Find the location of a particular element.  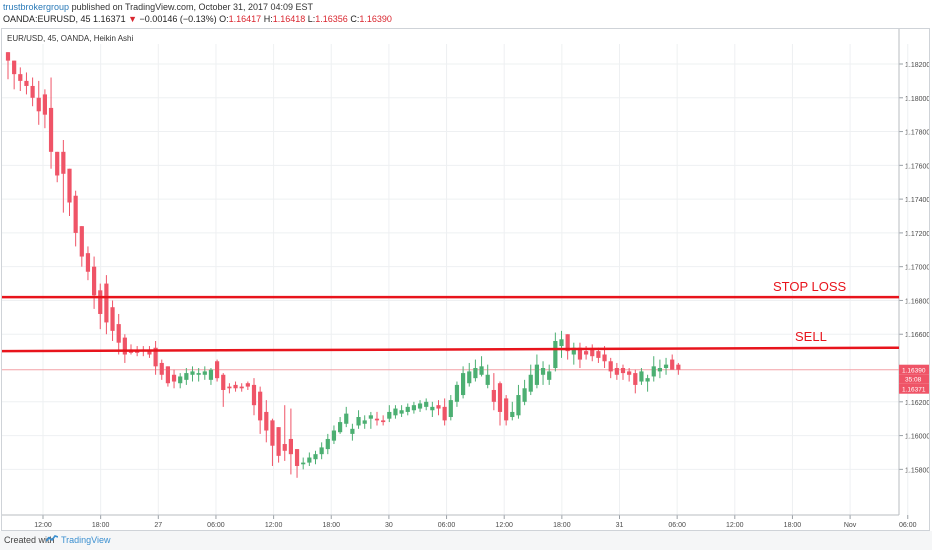

author-link: trustbrokergroup is located at coordinates (36, 7).